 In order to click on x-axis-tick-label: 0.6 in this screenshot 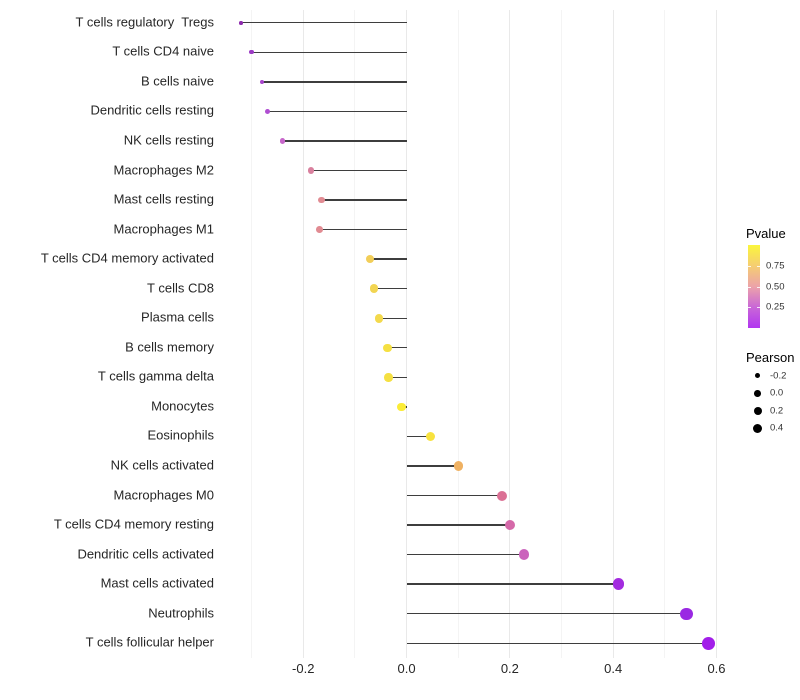, I will do `click(716, 668)`.